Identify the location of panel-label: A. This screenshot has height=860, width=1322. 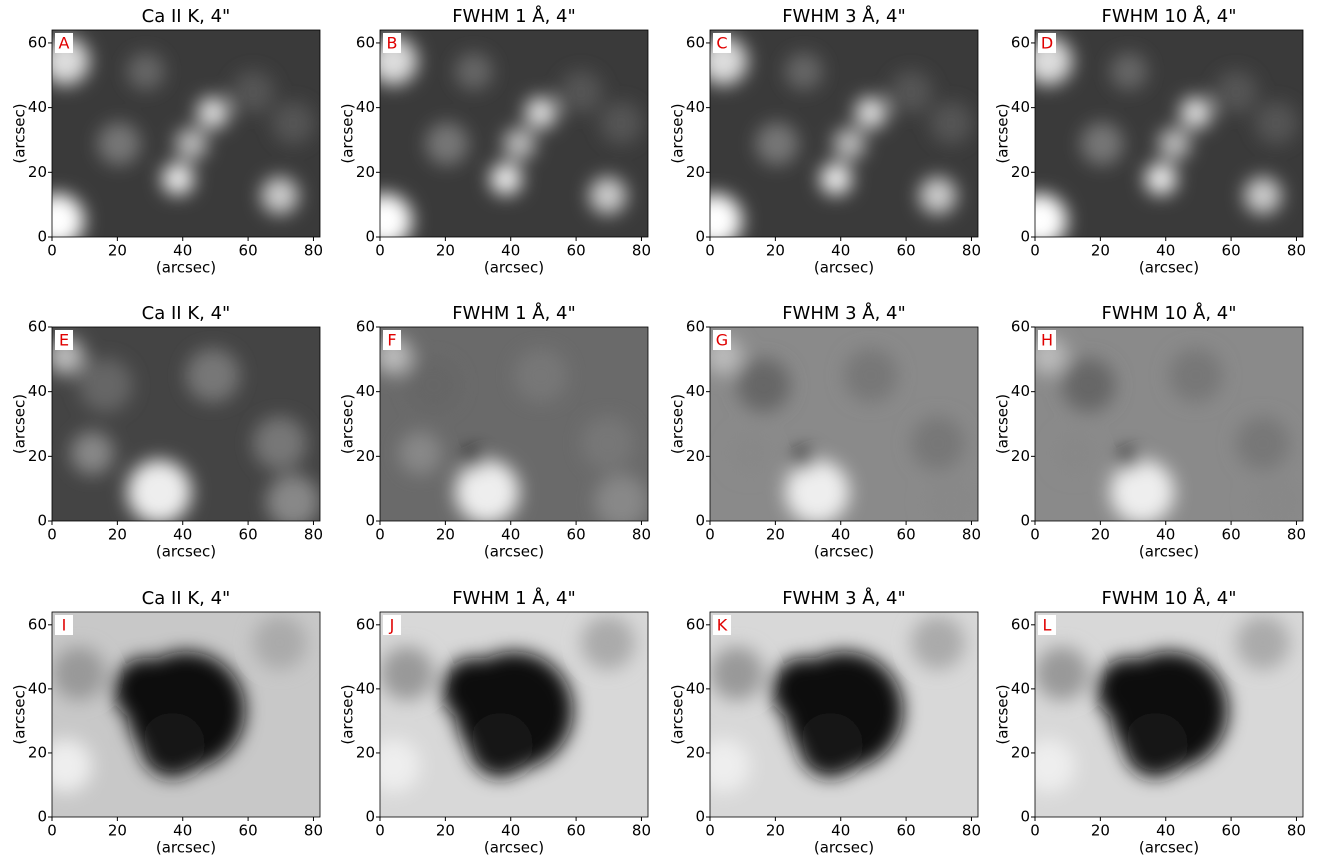
(64, 43).